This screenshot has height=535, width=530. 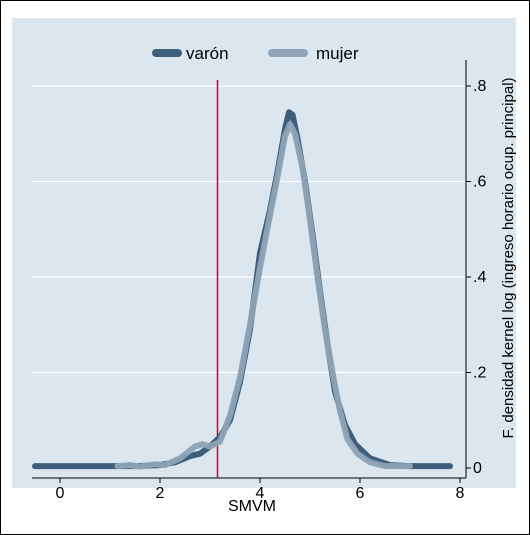 I want to click on legend-label-mujer: mujer, so click(x=337, y=53).